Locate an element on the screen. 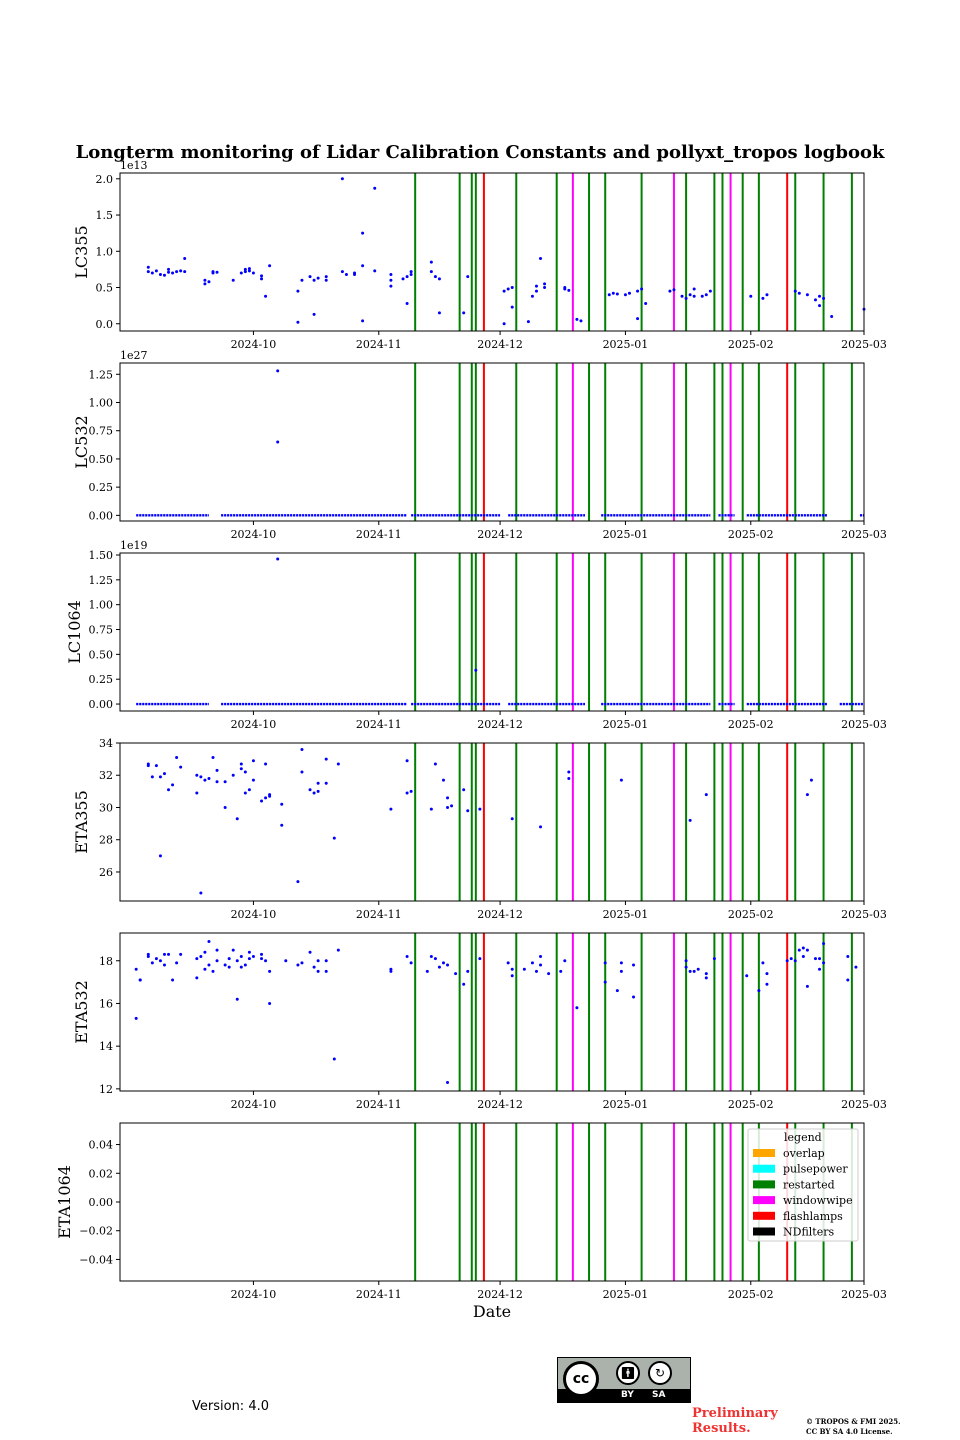  y-tick-label: −0.02 is located at coordinates (96, 1231).